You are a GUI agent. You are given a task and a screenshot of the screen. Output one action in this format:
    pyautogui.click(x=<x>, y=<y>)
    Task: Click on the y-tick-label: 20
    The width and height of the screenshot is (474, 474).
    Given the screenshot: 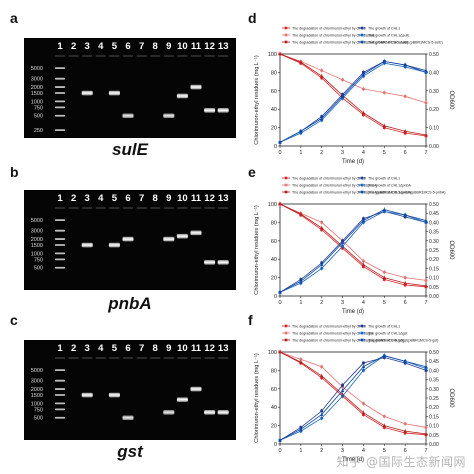 What is the action you would take?
    pyautogui.click(x=274, y=427)
    